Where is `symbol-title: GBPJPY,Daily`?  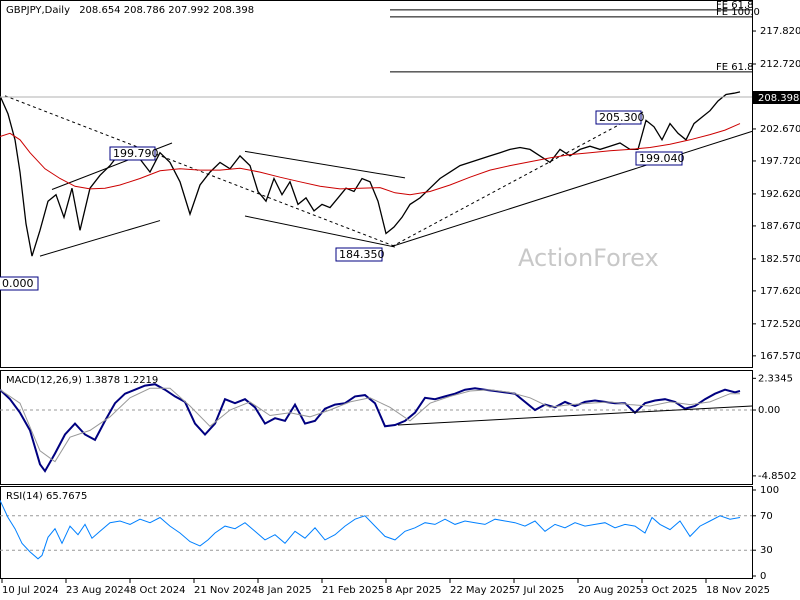
symbol-title: GBPJPY,Daily is located at coordinates (38, 10).